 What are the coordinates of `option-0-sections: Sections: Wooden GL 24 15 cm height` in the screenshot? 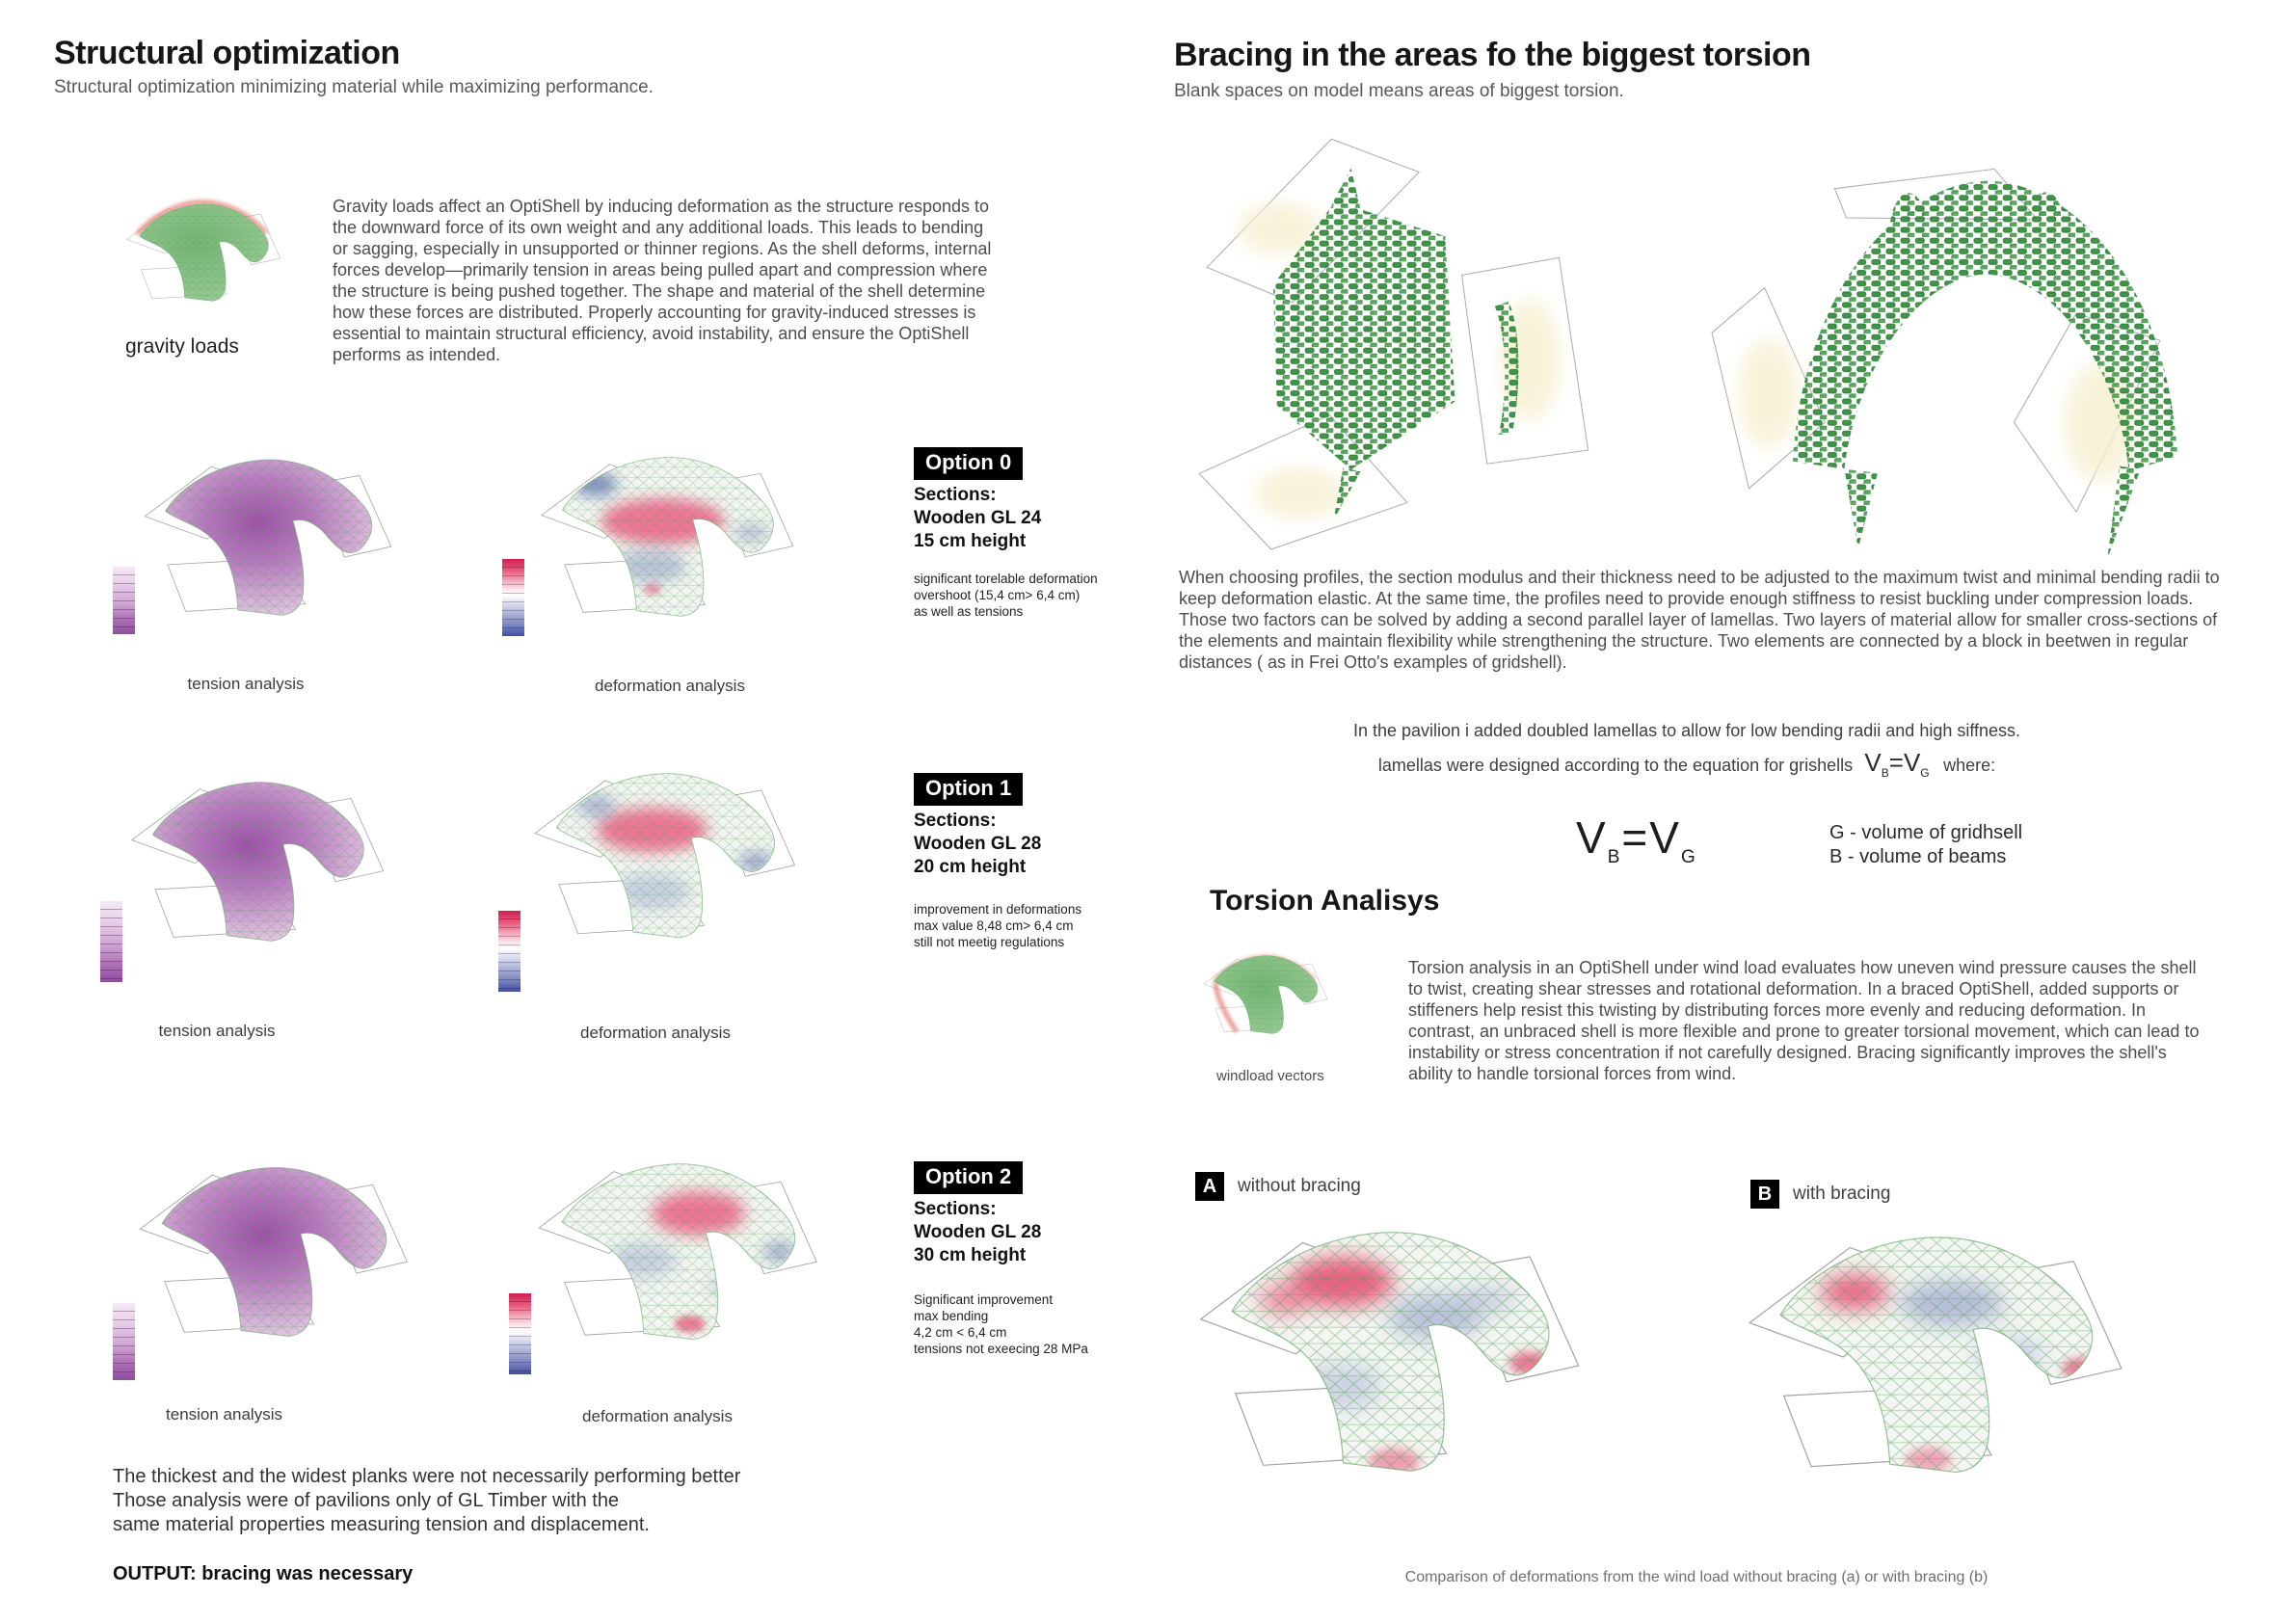 It's located at (978, 518).